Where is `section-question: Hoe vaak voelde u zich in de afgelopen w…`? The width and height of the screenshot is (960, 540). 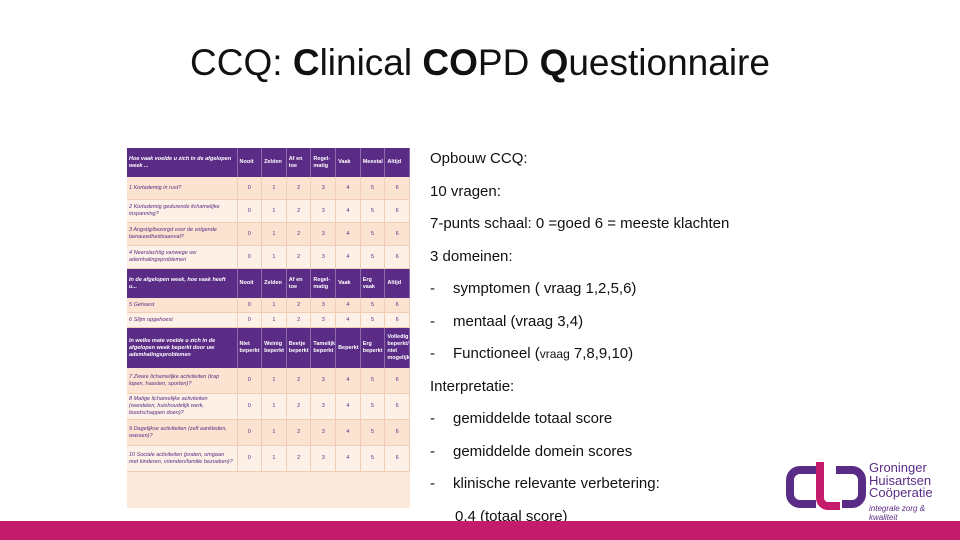
section-question: Hoe vaak voelde u zich in de afgelopen w… is located at coordinates (182, 162).